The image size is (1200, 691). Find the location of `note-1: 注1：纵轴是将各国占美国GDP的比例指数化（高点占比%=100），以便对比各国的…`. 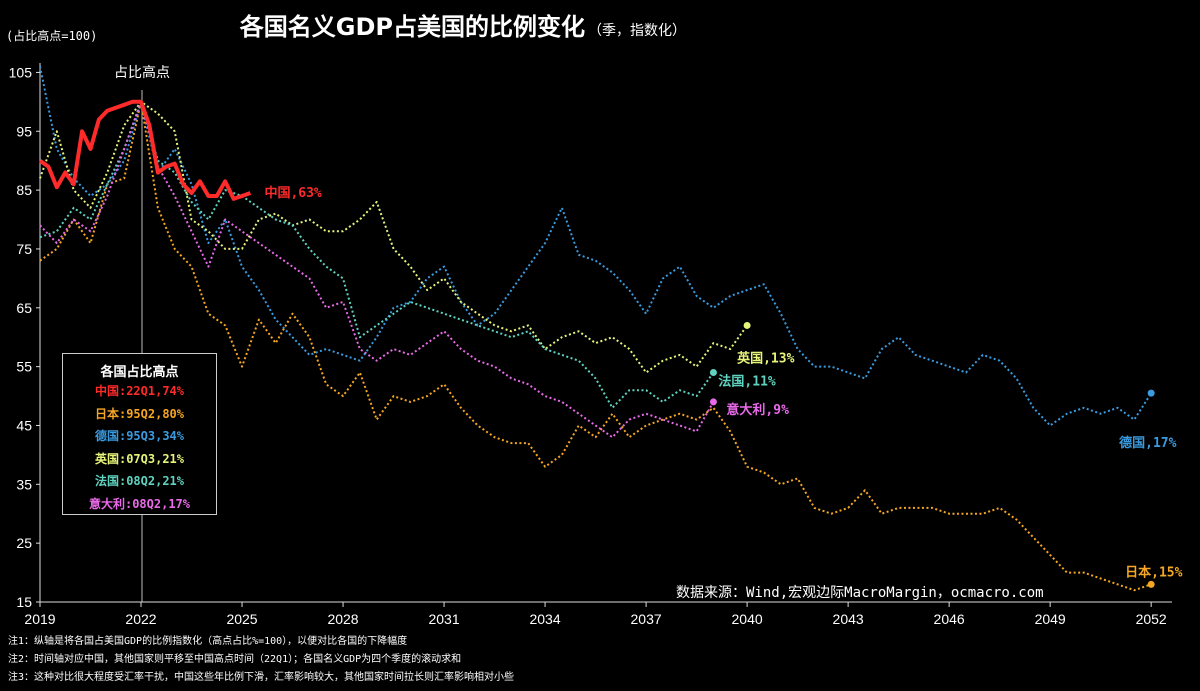

note-1: 注1：纵轴是将各国占美国GDP的比例指数化（高点占比%=100），以便对比各国的… is located at coordinates (208, 641).